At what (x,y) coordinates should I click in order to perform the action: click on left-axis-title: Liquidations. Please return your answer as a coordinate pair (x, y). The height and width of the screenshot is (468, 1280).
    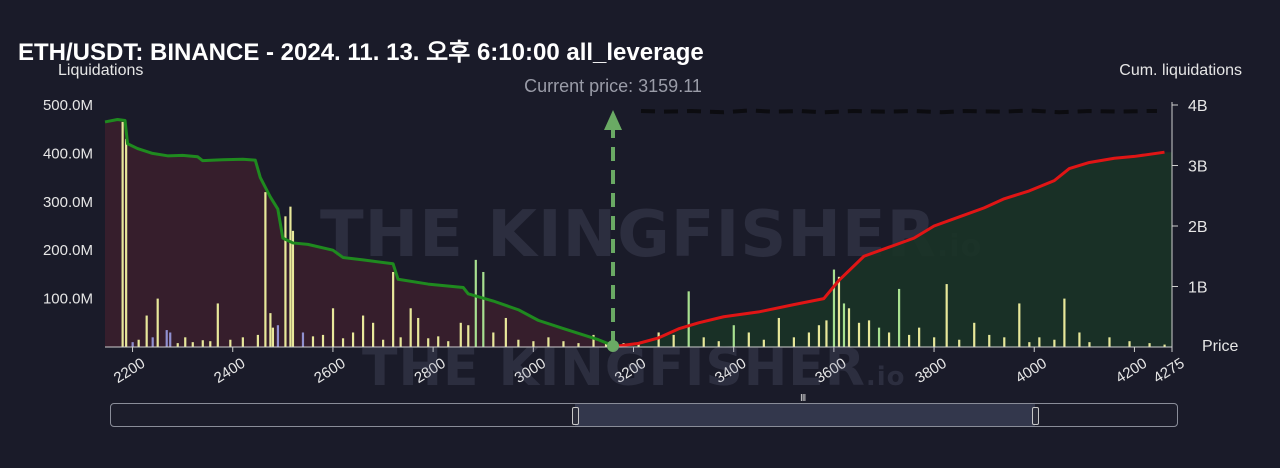
    Looking at the image, I should click on (101, 70).